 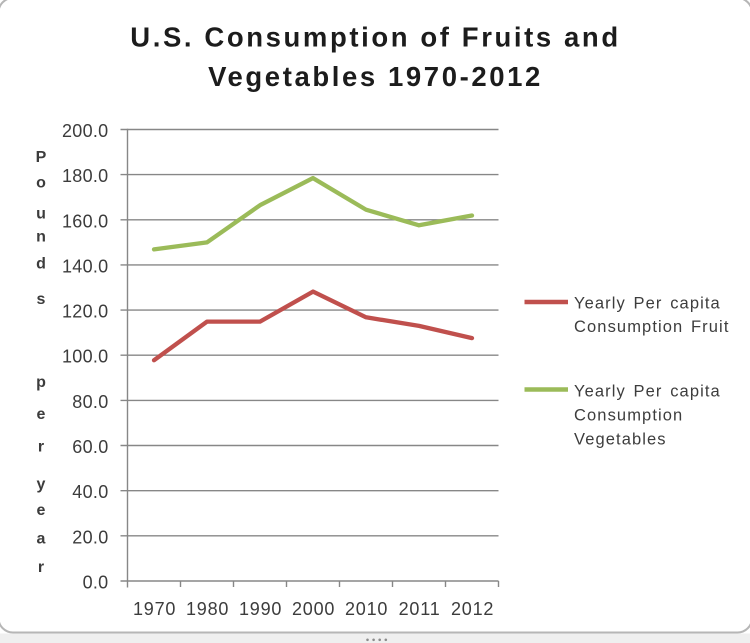 What do you see at coordinates (90, 537) in the screenshot?
I see `svg-text: 20.0` at bounding box center [90, 537].